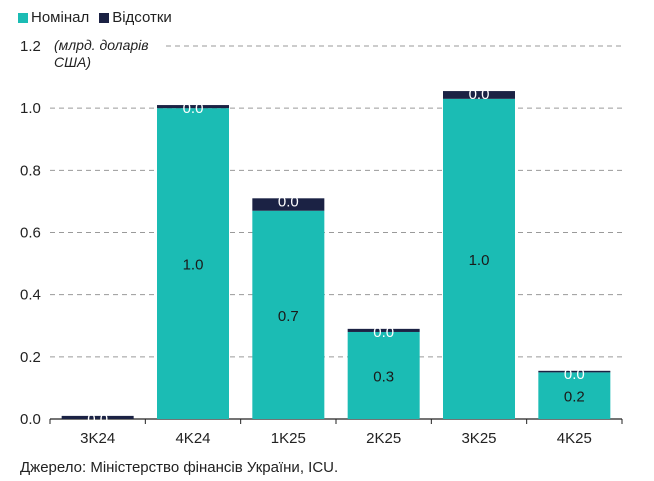 The width and height of the screenshot is (654, 481). I want to click on legend-item-interest: Відсотки, so click(135, 17).